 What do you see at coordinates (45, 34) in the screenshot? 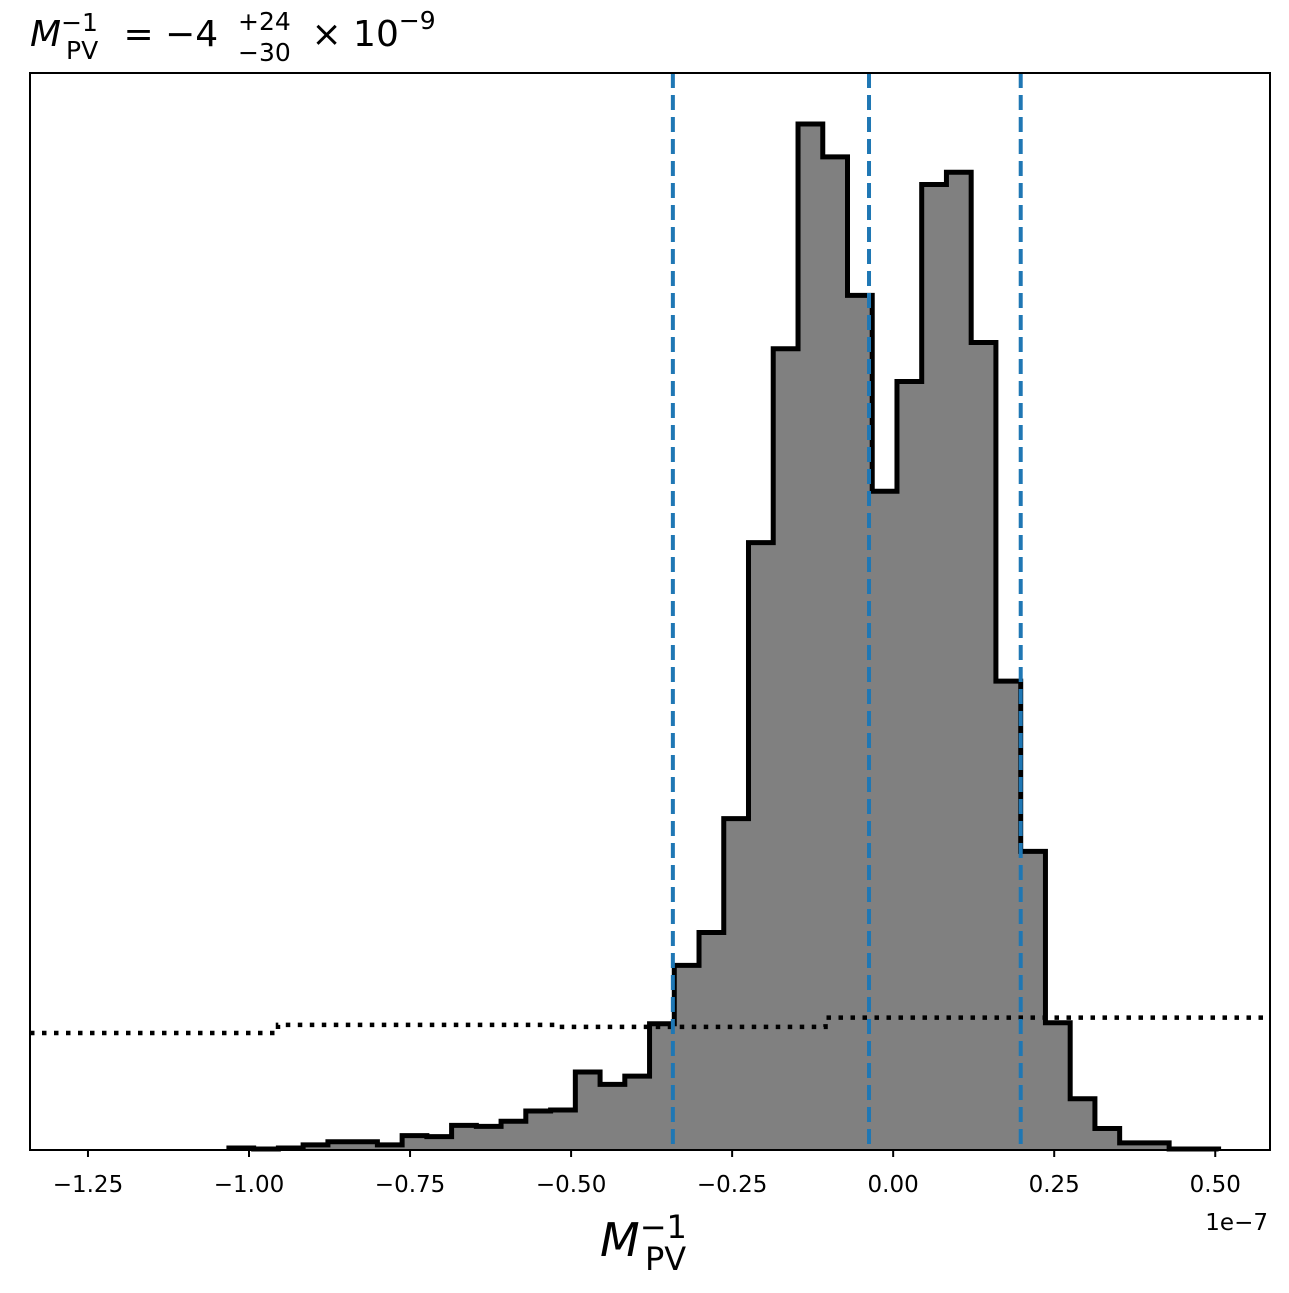
I see `title-symbol: M` at bounding box center [45, 34].